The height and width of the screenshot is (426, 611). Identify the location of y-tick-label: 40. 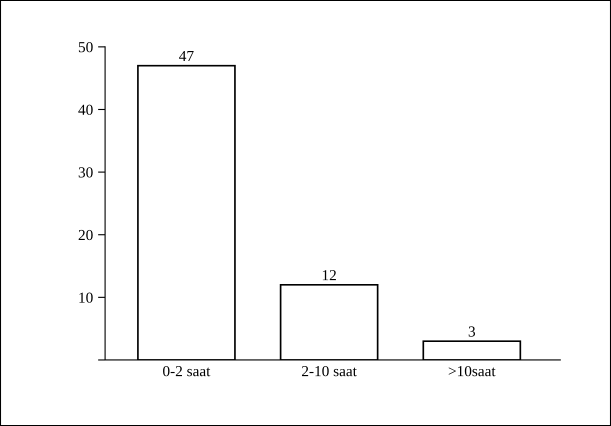
(85, 109).